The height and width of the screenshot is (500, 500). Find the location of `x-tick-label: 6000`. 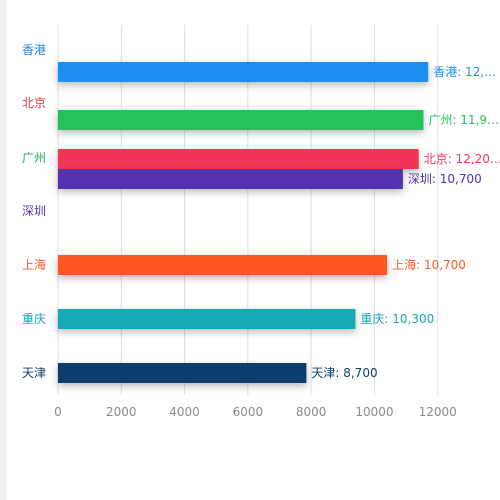

x-tick-label: 6000 is located at coordinates (248, 412).